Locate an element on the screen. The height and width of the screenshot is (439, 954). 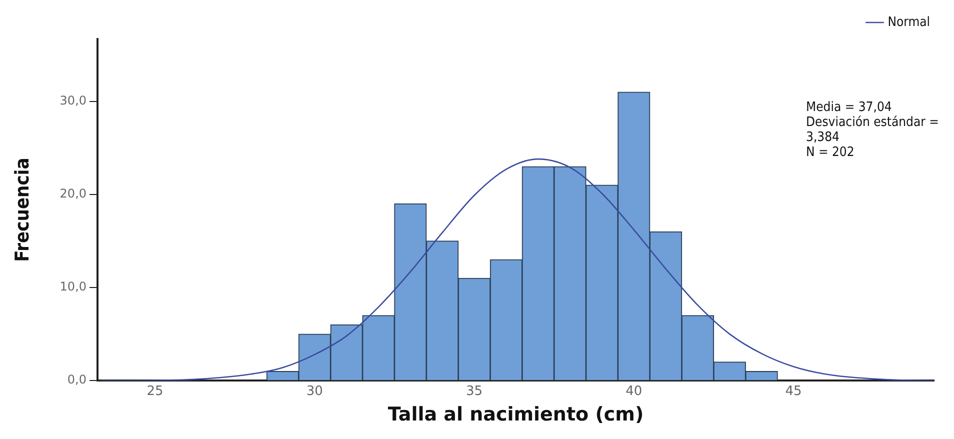
x-axis-title: Talla al nacimiento (cm) is located at coordinates (516, 415).